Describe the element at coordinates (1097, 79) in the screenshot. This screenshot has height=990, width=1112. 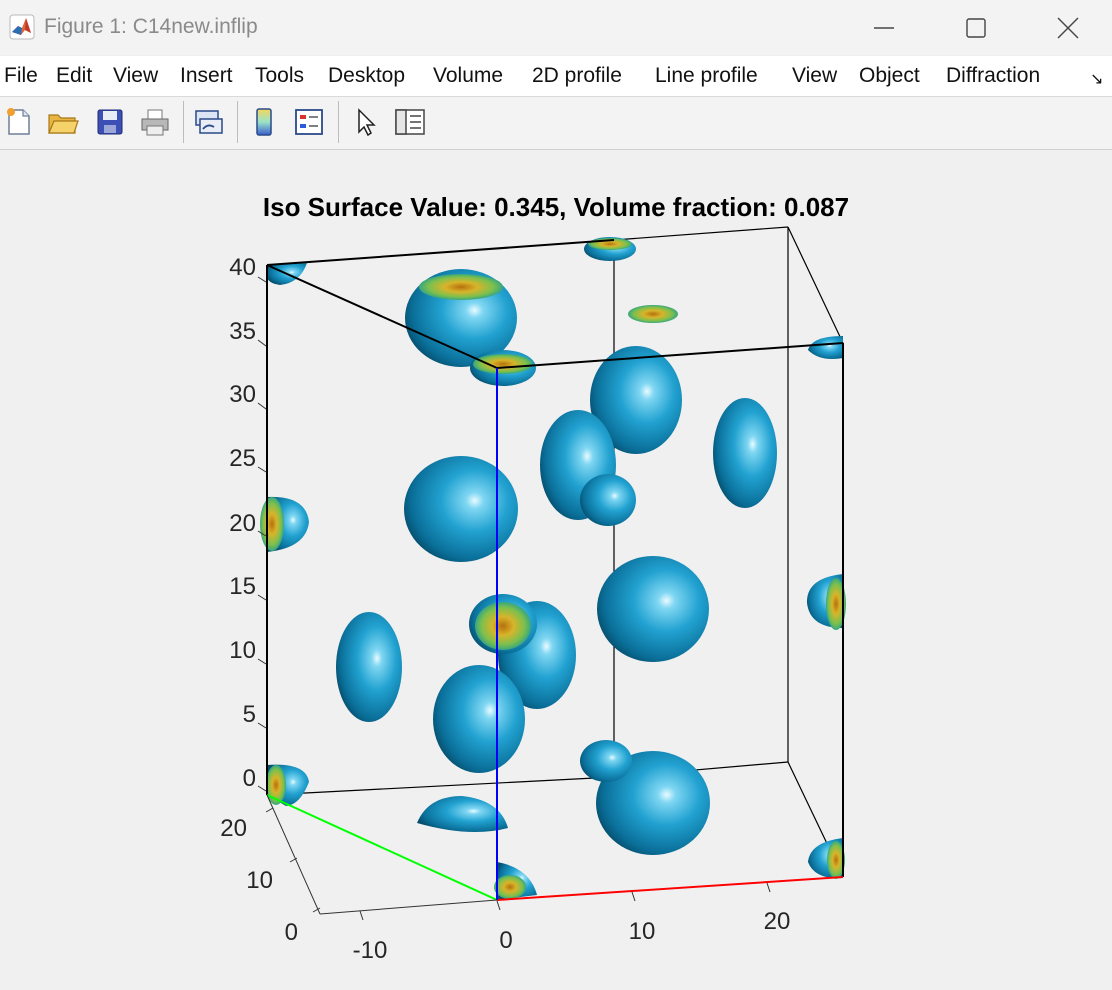
I see `menu-overflow-icon: ↘` at that location.